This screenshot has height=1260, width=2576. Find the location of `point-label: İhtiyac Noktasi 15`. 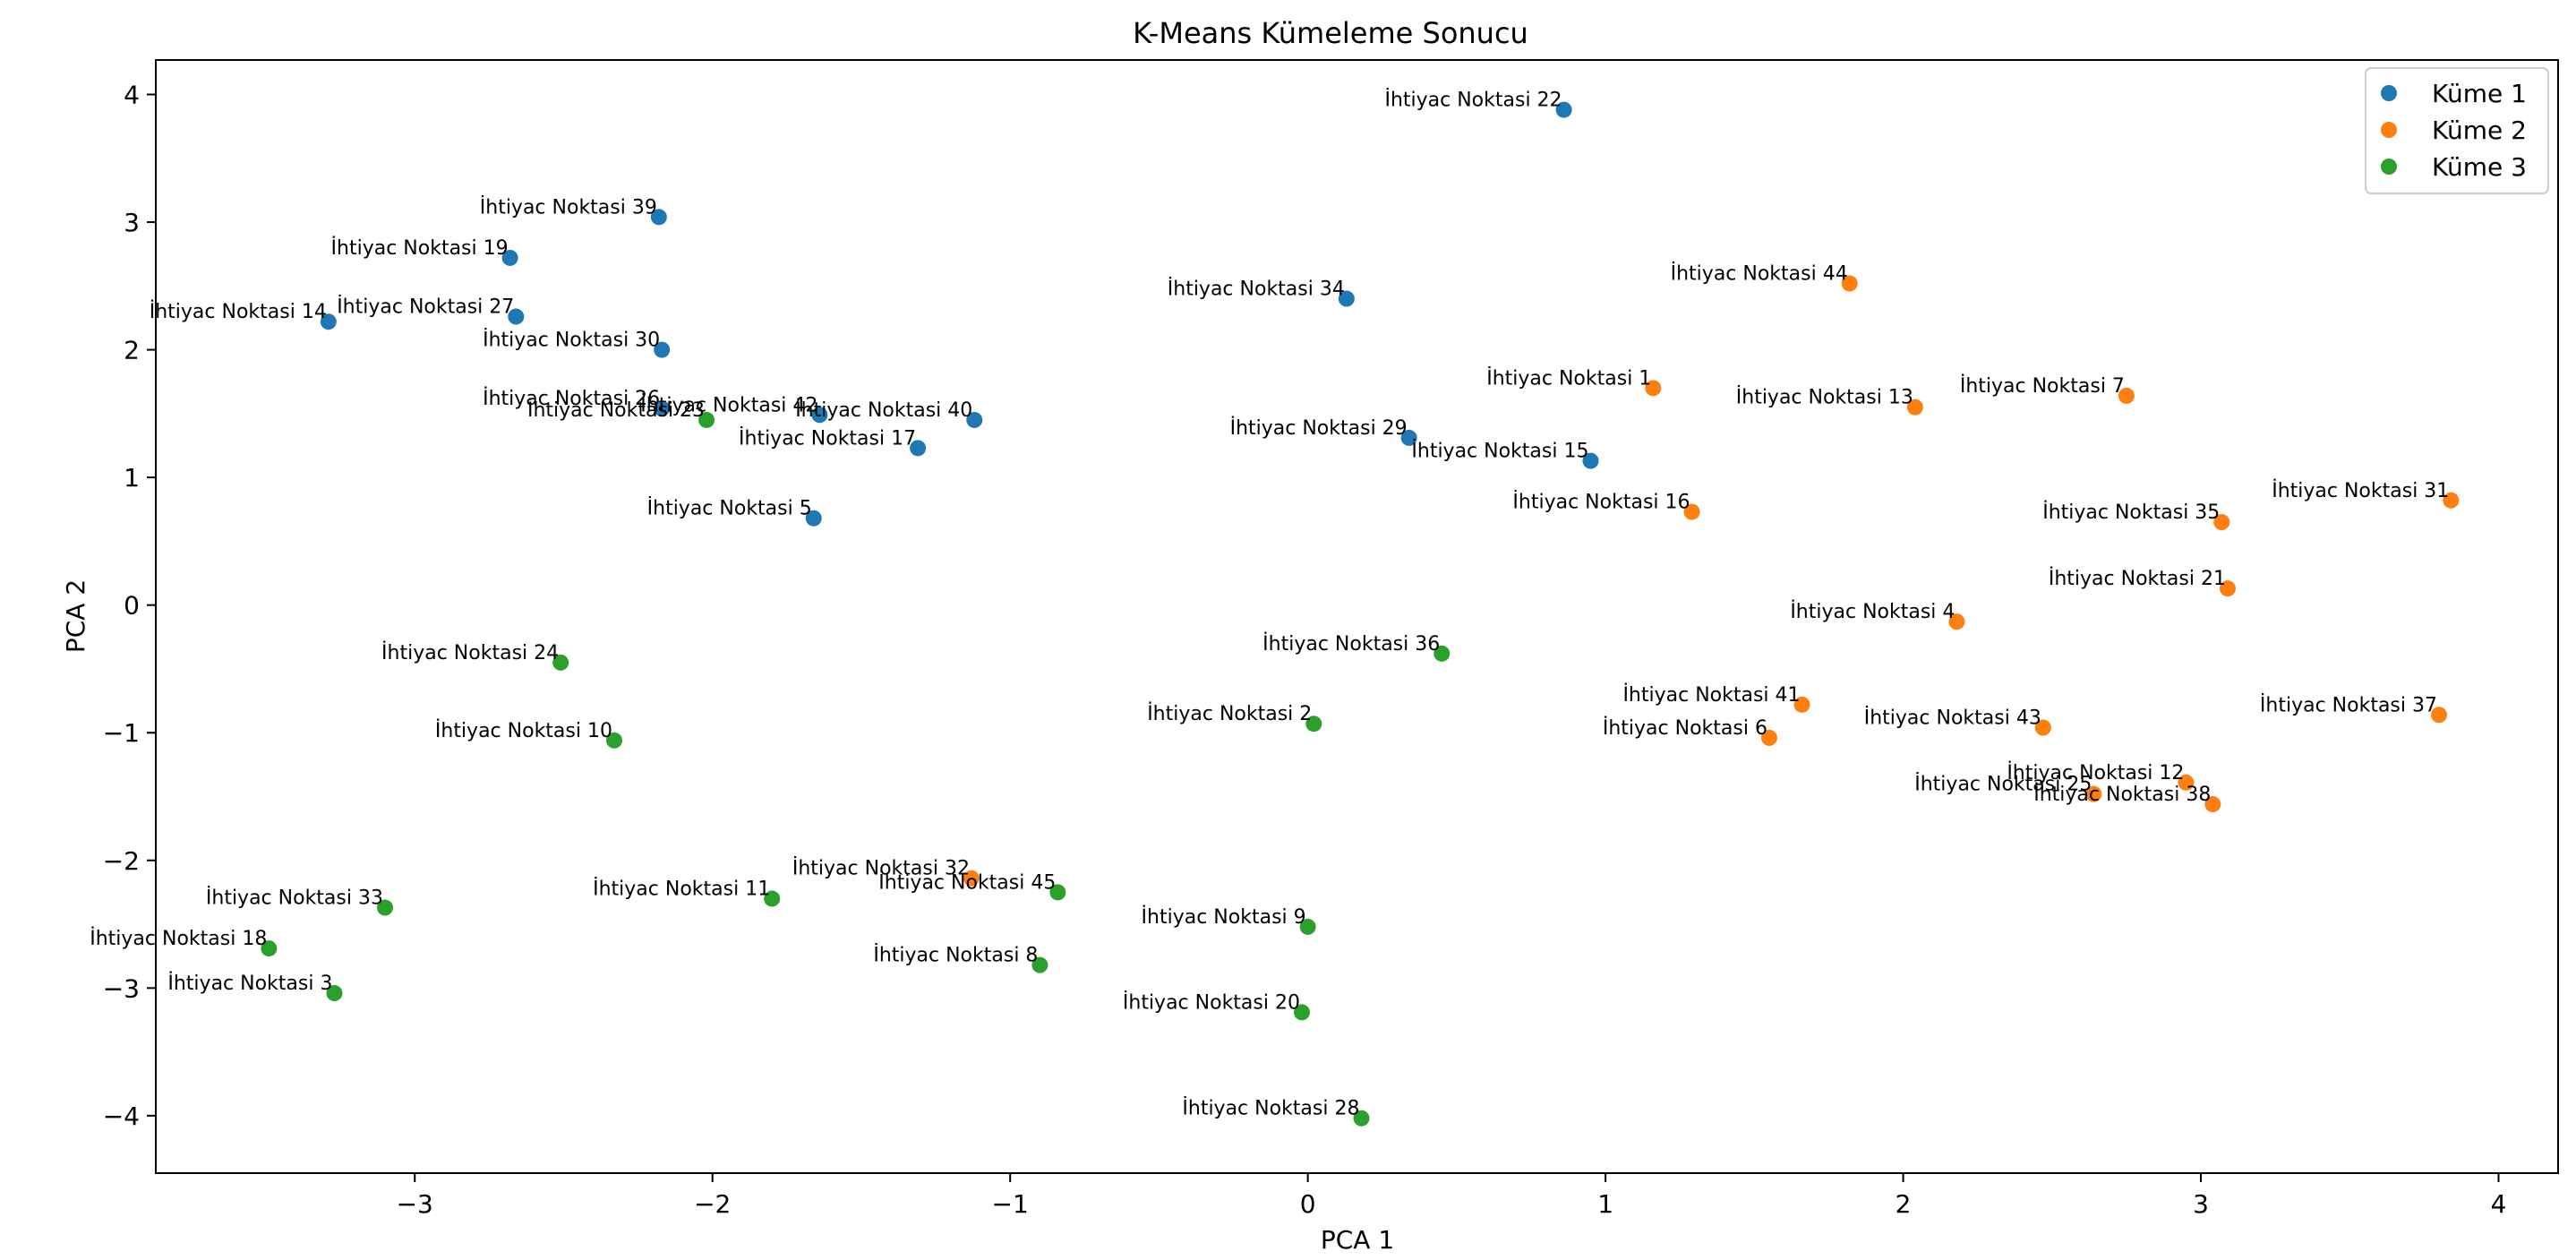

point-label: İhtiyac Noktasi 15 is located at coordinates (1499, 451).